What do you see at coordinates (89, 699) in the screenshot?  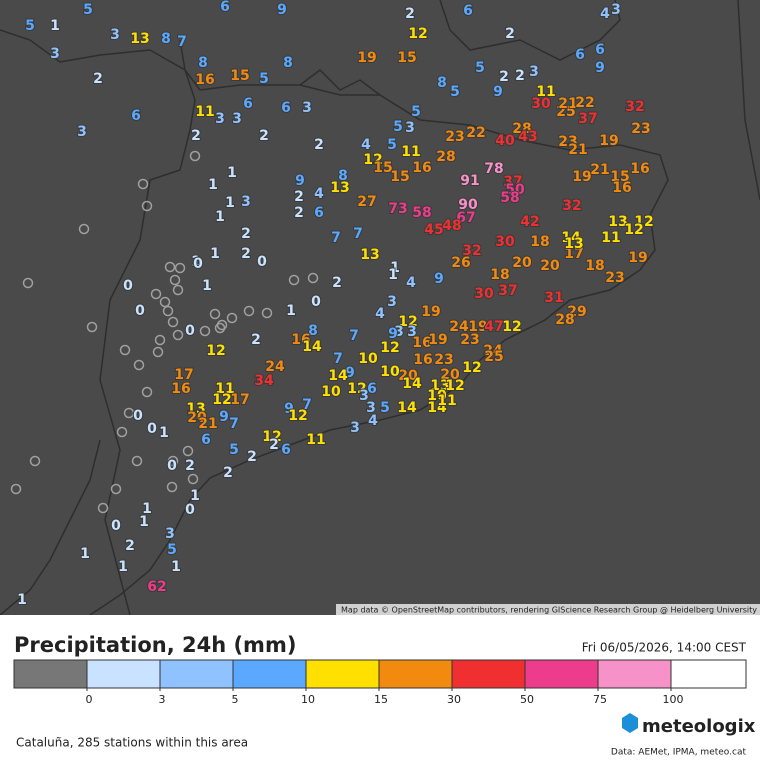 I see `legend-tick-label: 0` at bounding box center [89, 699].